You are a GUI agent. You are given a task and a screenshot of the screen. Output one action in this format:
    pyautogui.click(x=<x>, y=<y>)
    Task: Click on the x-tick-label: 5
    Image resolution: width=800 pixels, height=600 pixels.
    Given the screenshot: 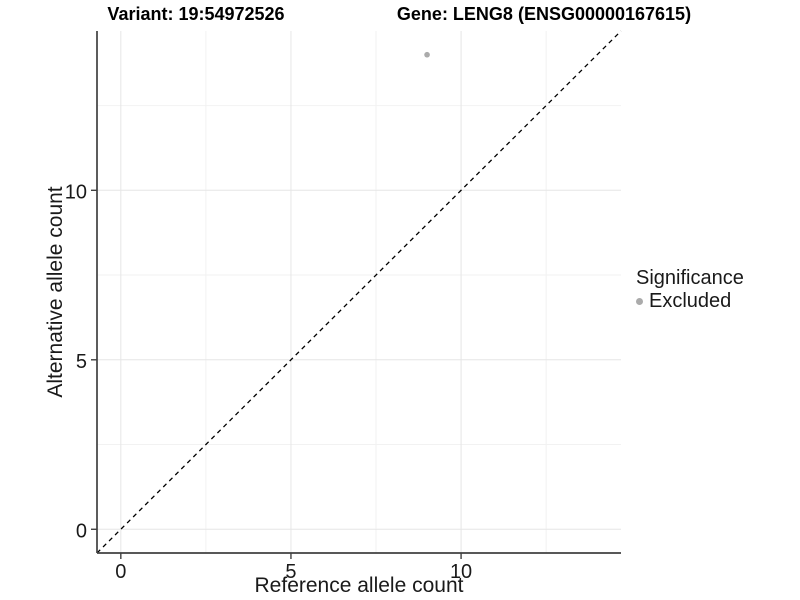 What is the action you would take?
    pyautogui.click(x=290, y=572)
    